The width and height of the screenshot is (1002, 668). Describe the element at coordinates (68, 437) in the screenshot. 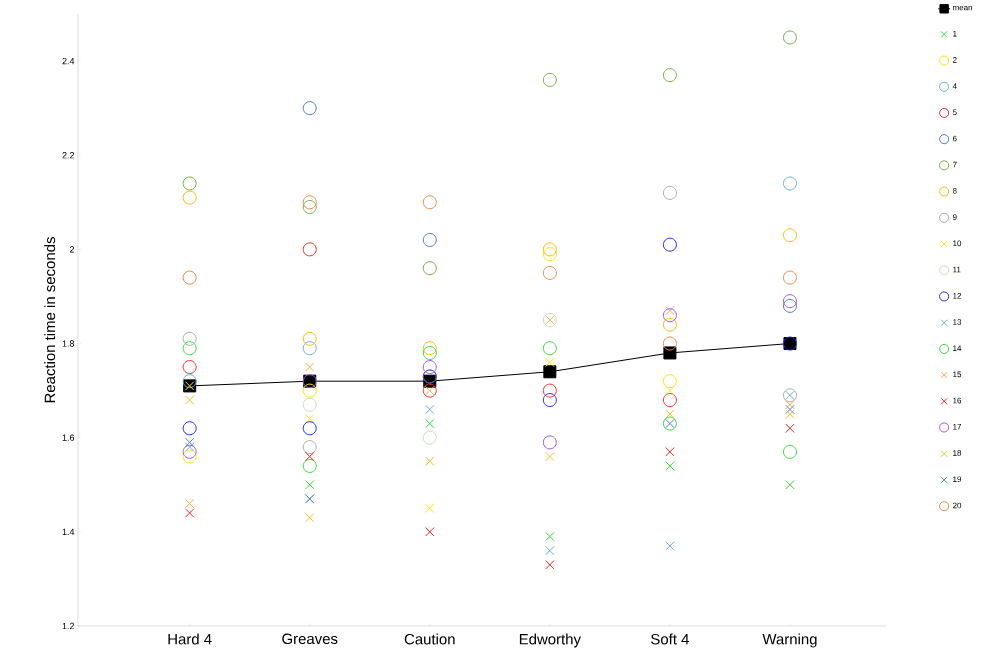

I see `y-tick-label: 1.6` at that location.